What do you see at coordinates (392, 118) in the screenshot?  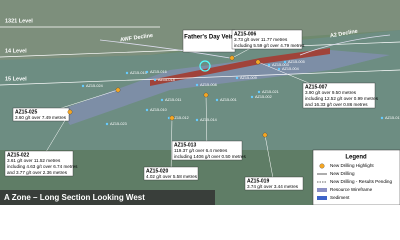 I see `hole-label: AZ15-017` at bounding box center [392, 118].